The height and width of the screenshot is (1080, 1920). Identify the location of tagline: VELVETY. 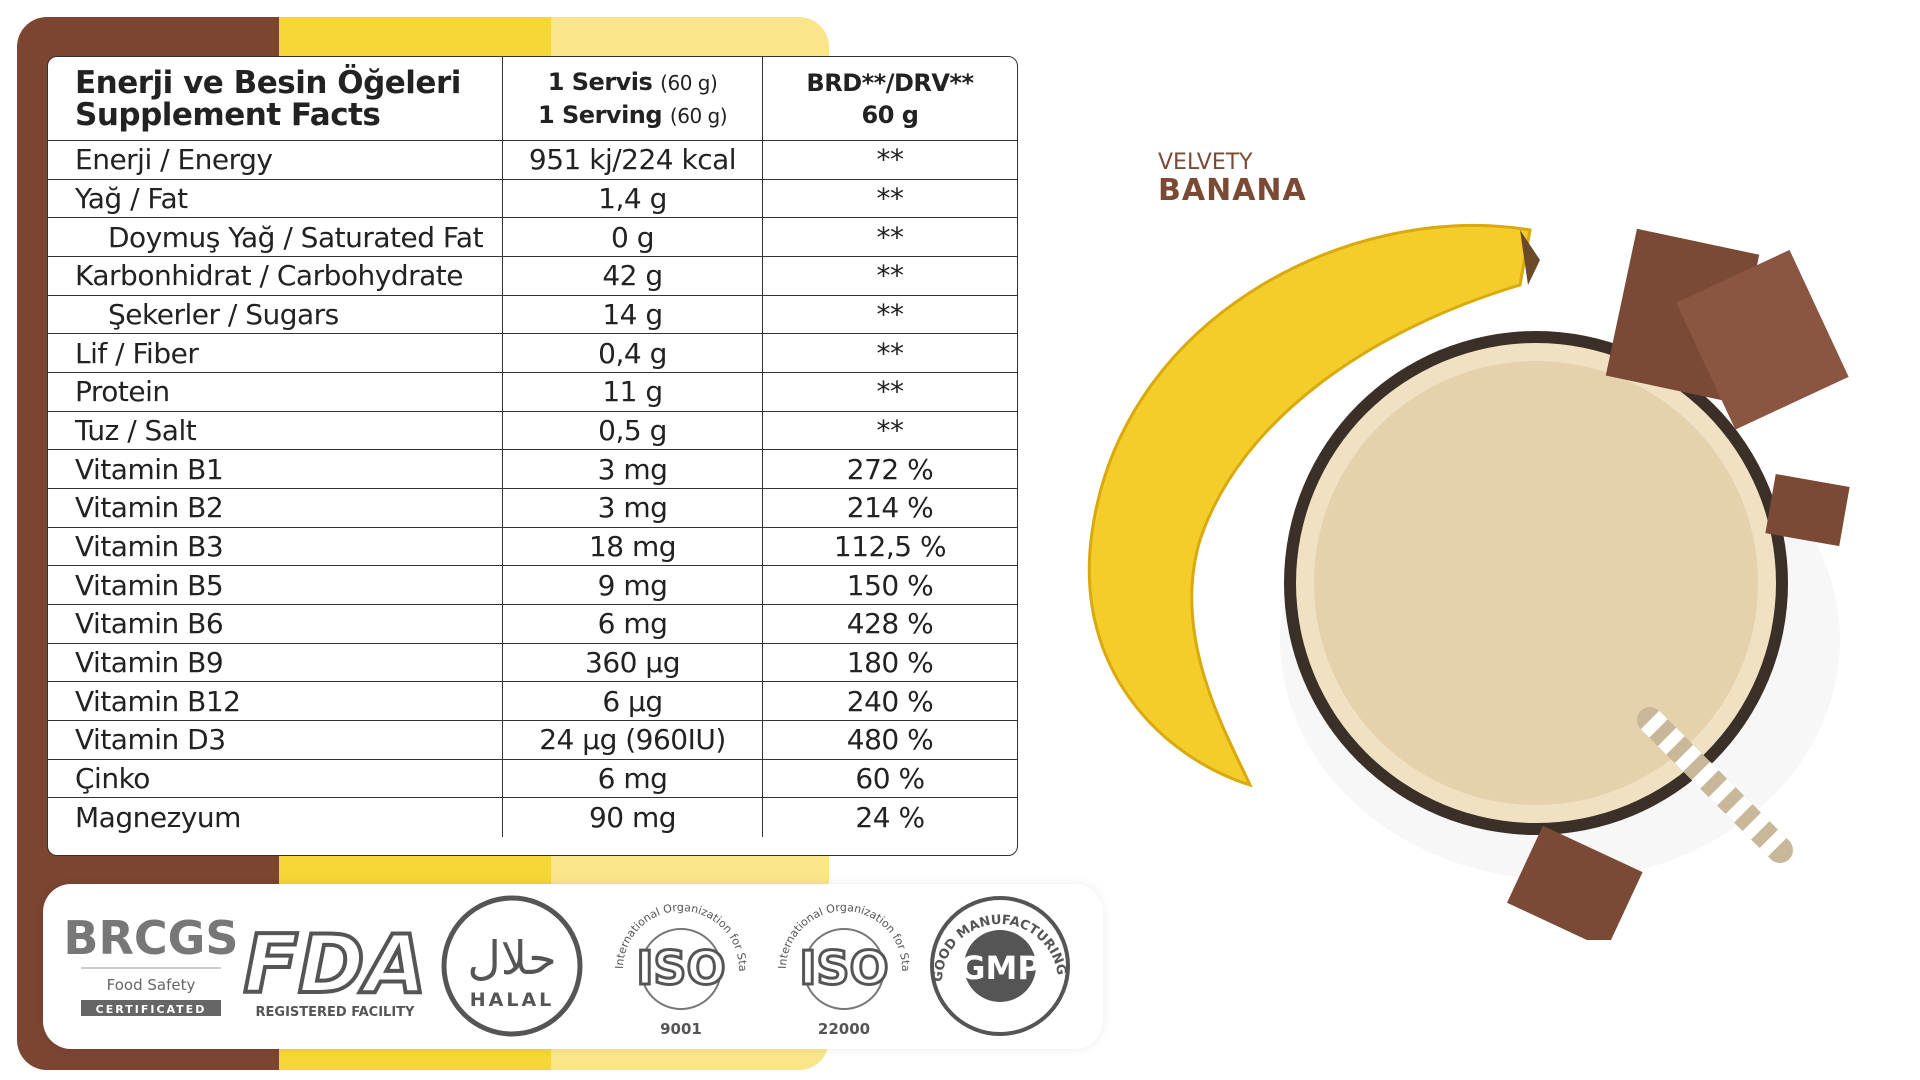
(1205, 162).